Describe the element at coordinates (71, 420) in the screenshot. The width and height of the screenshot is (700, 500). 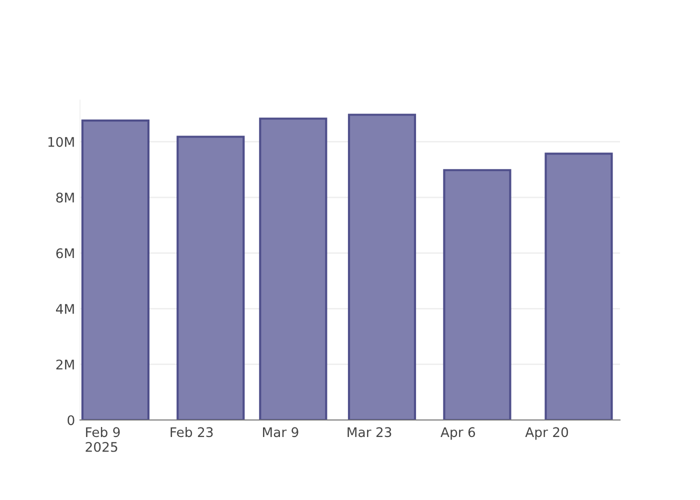
I see `y-tick-label: 0` at that location.